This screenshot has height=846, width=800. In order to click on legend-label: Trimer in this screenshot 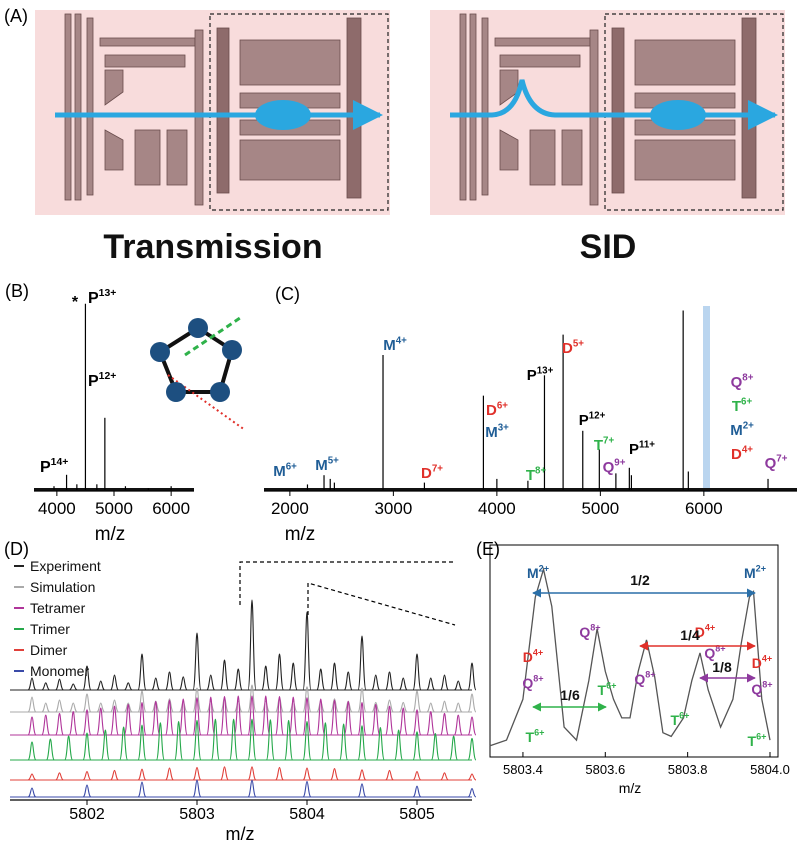, I will do `click(50, 629)`.